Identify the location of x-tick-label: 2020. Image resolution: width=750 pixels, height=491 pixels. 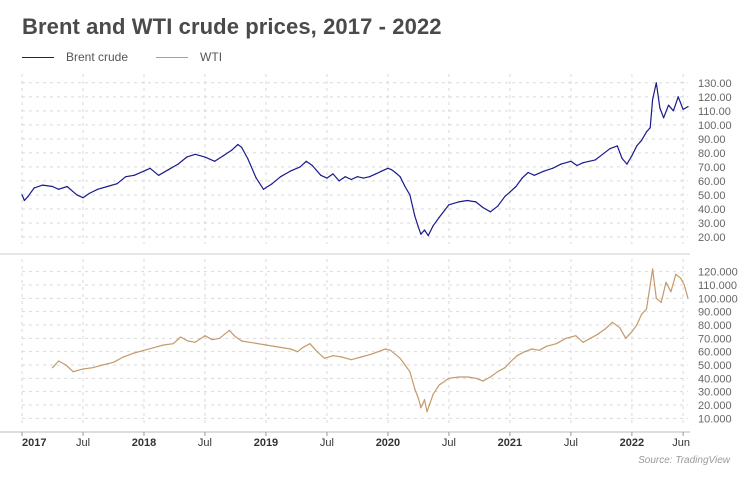
(388, 443).